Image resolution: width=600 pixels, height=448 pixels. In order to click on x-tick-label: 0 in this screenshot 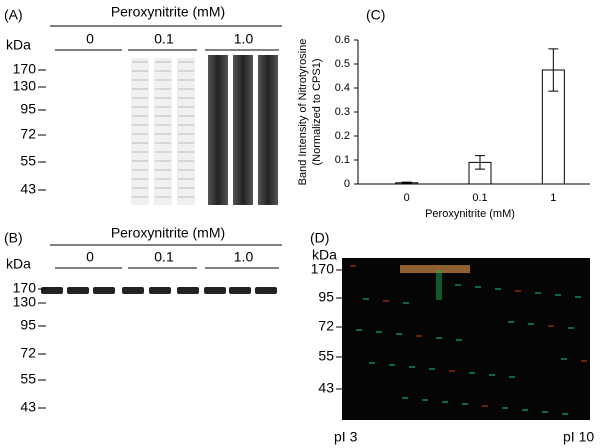, I will do `click(407, 198)`.